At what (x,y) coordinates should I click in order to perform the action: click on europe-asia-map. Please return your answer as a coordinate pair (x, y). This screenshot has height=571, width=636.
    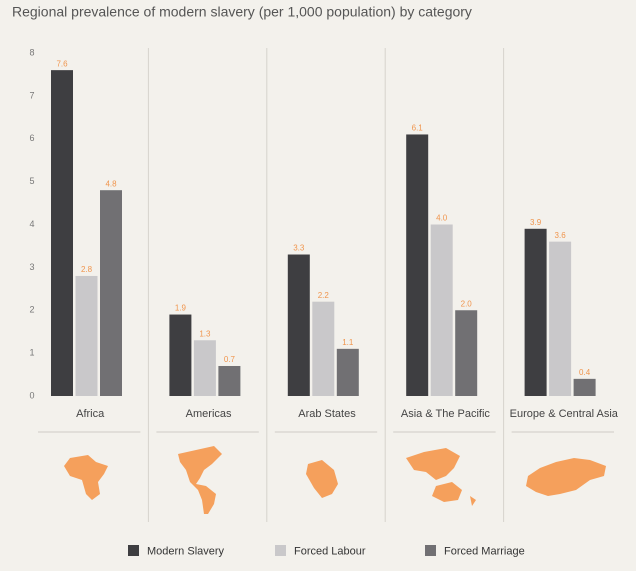
    Looking at the image, I should click on (566, 477).